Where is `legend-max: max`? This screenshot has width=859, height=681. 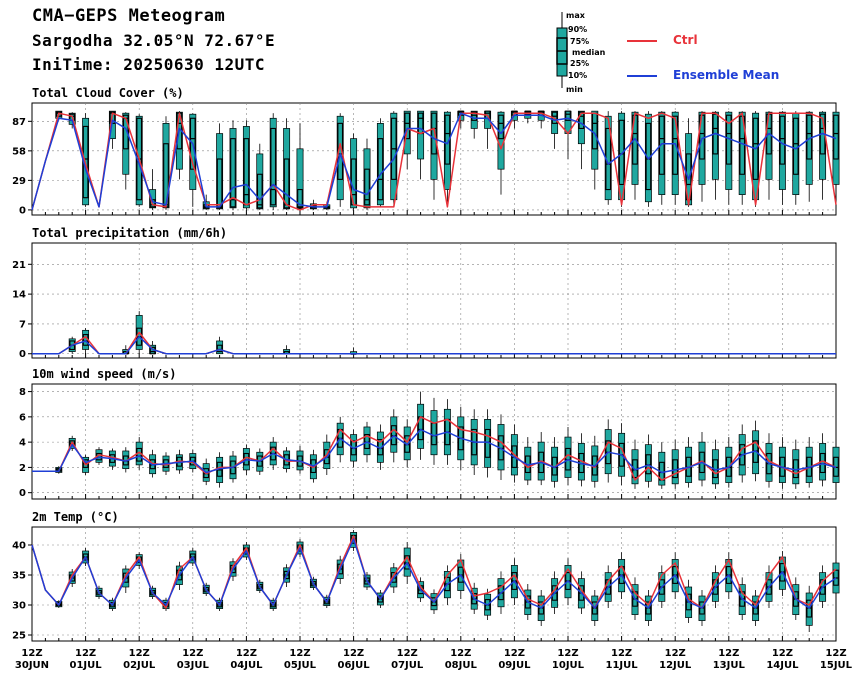
legend-max: max is located at coordinates (575, 15).